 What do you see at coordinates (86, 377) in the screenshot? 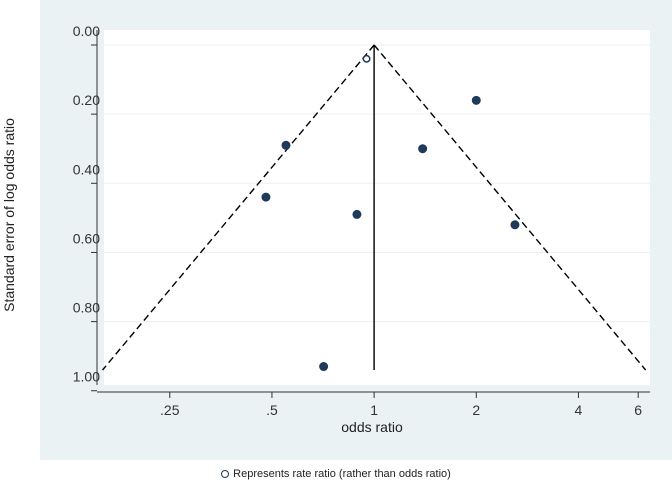
I see `y-tick-label-5: 1.00` at bounding box center [86, 377].